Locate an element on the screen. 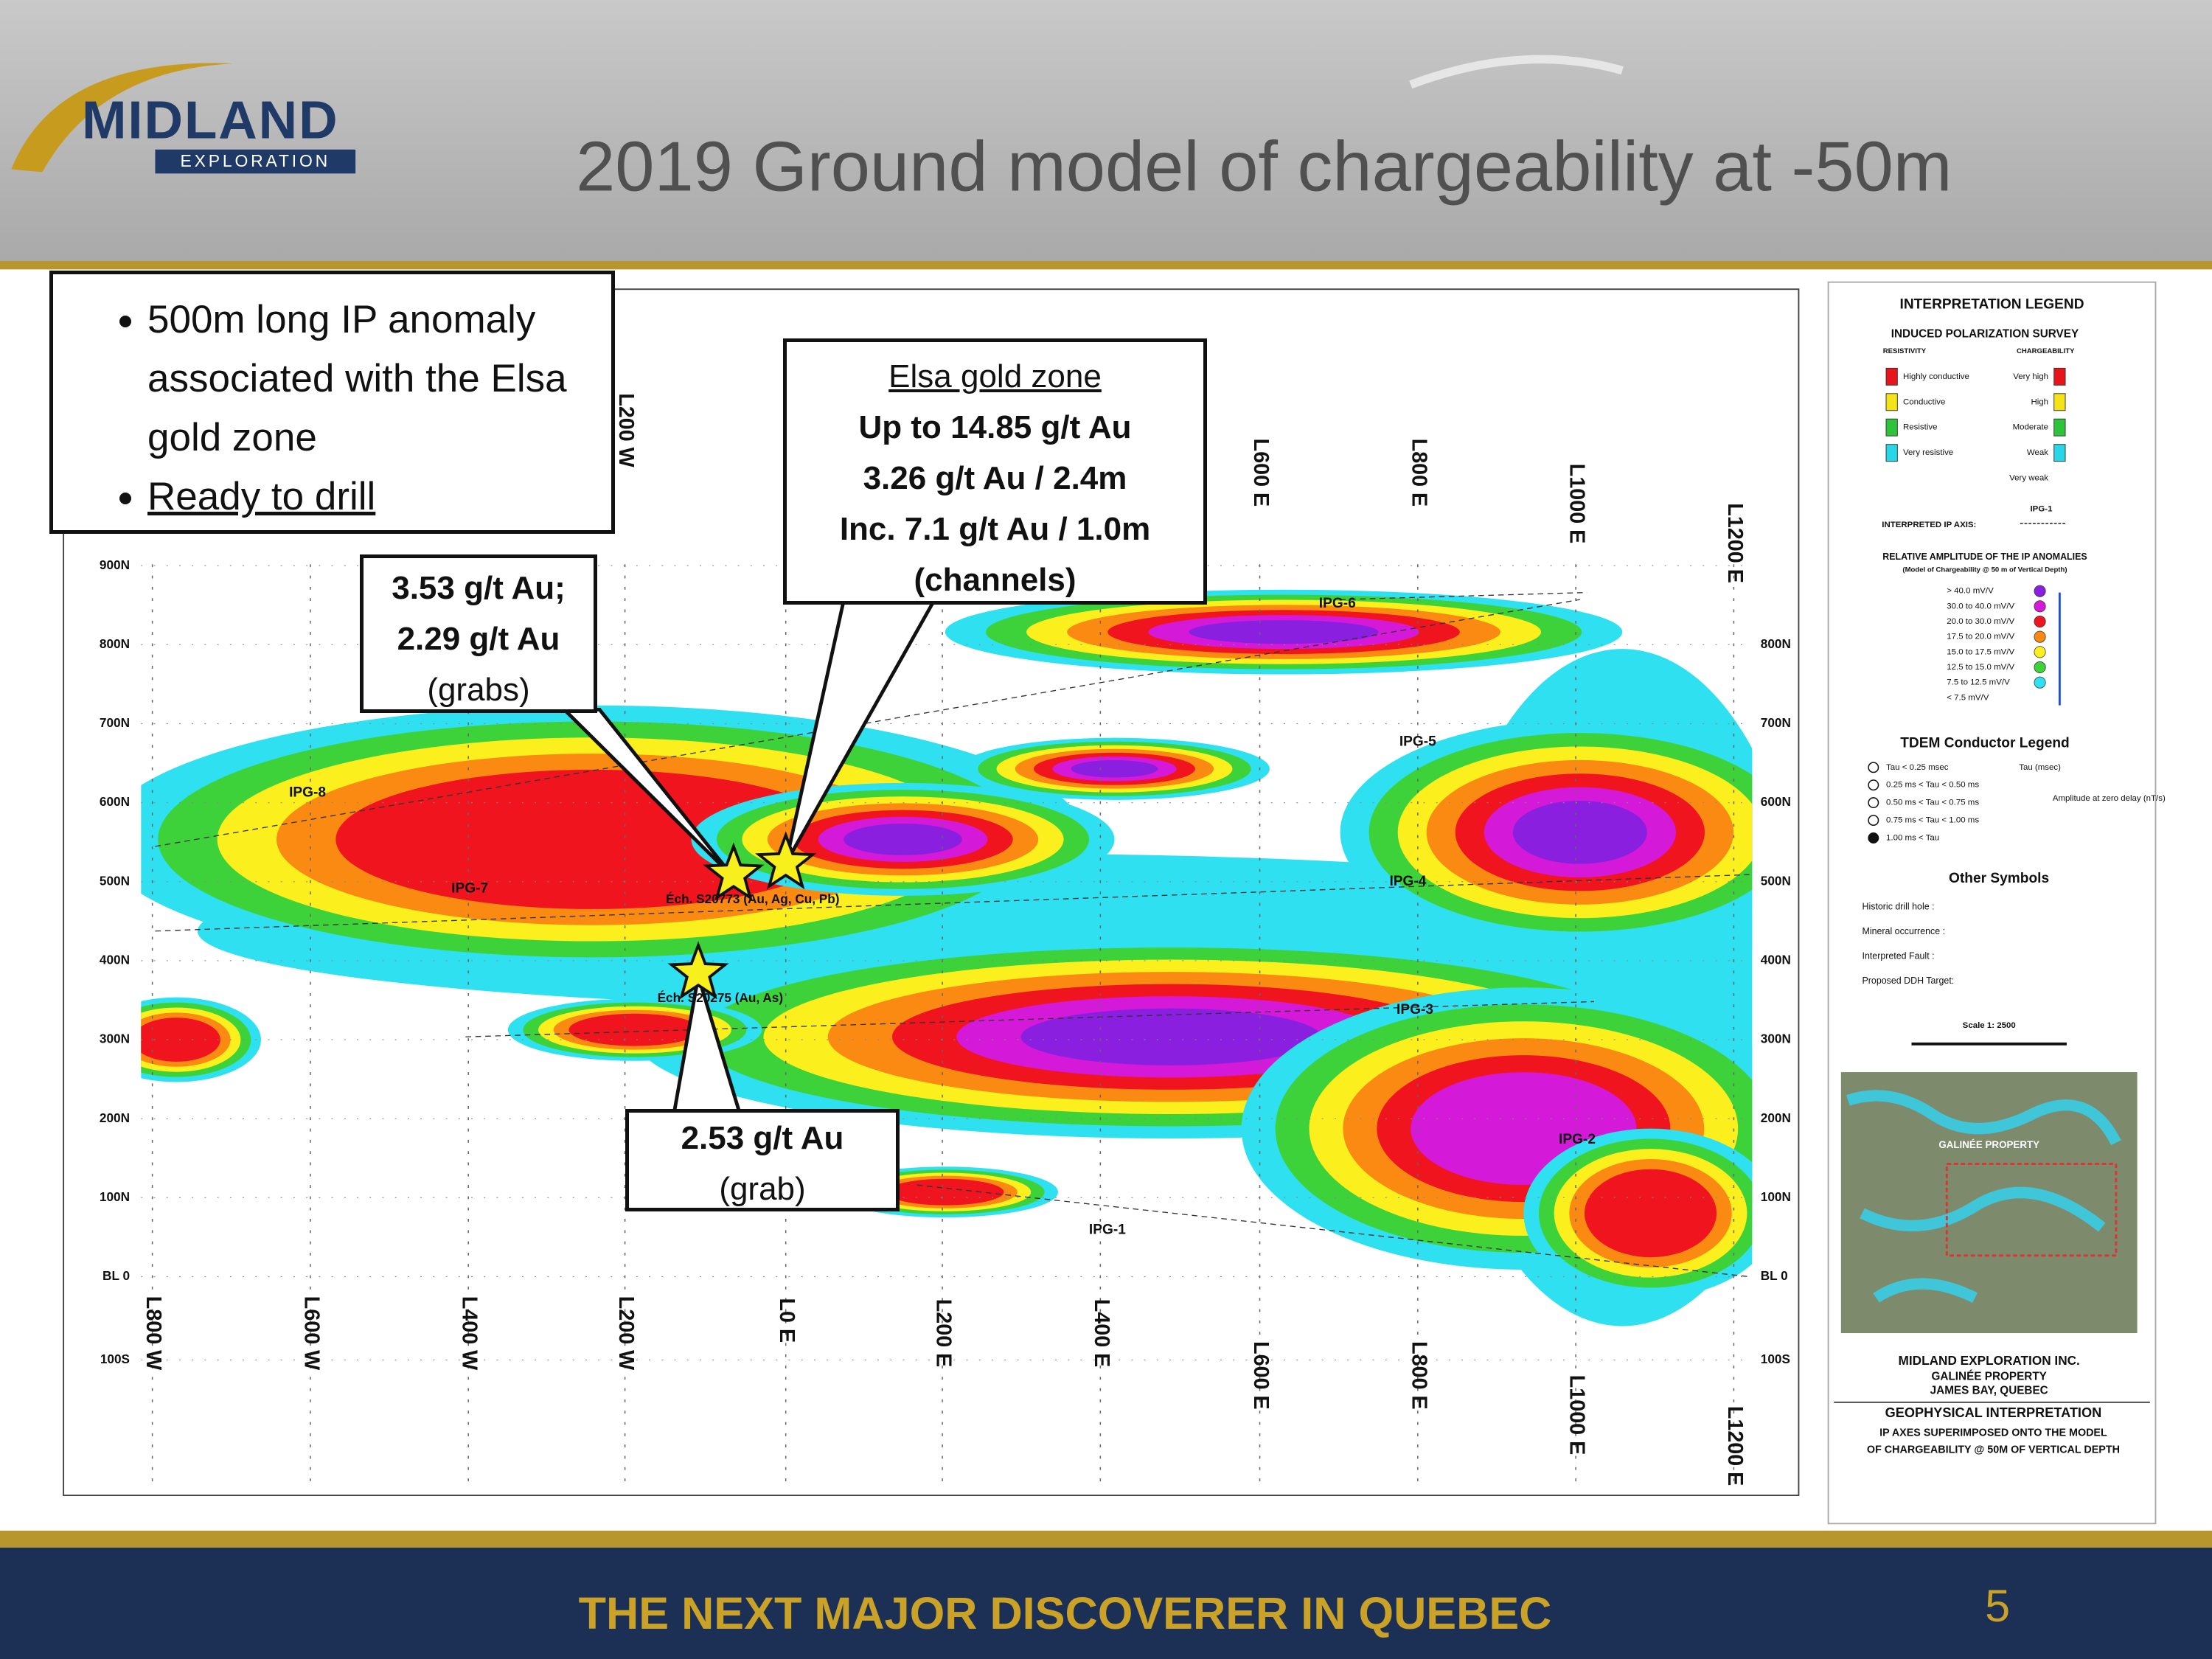 Image resolution: width=2212 pixels, height=1659 pixels. legend-column: RESISTIVITY is located at coordinates (1905, 351).